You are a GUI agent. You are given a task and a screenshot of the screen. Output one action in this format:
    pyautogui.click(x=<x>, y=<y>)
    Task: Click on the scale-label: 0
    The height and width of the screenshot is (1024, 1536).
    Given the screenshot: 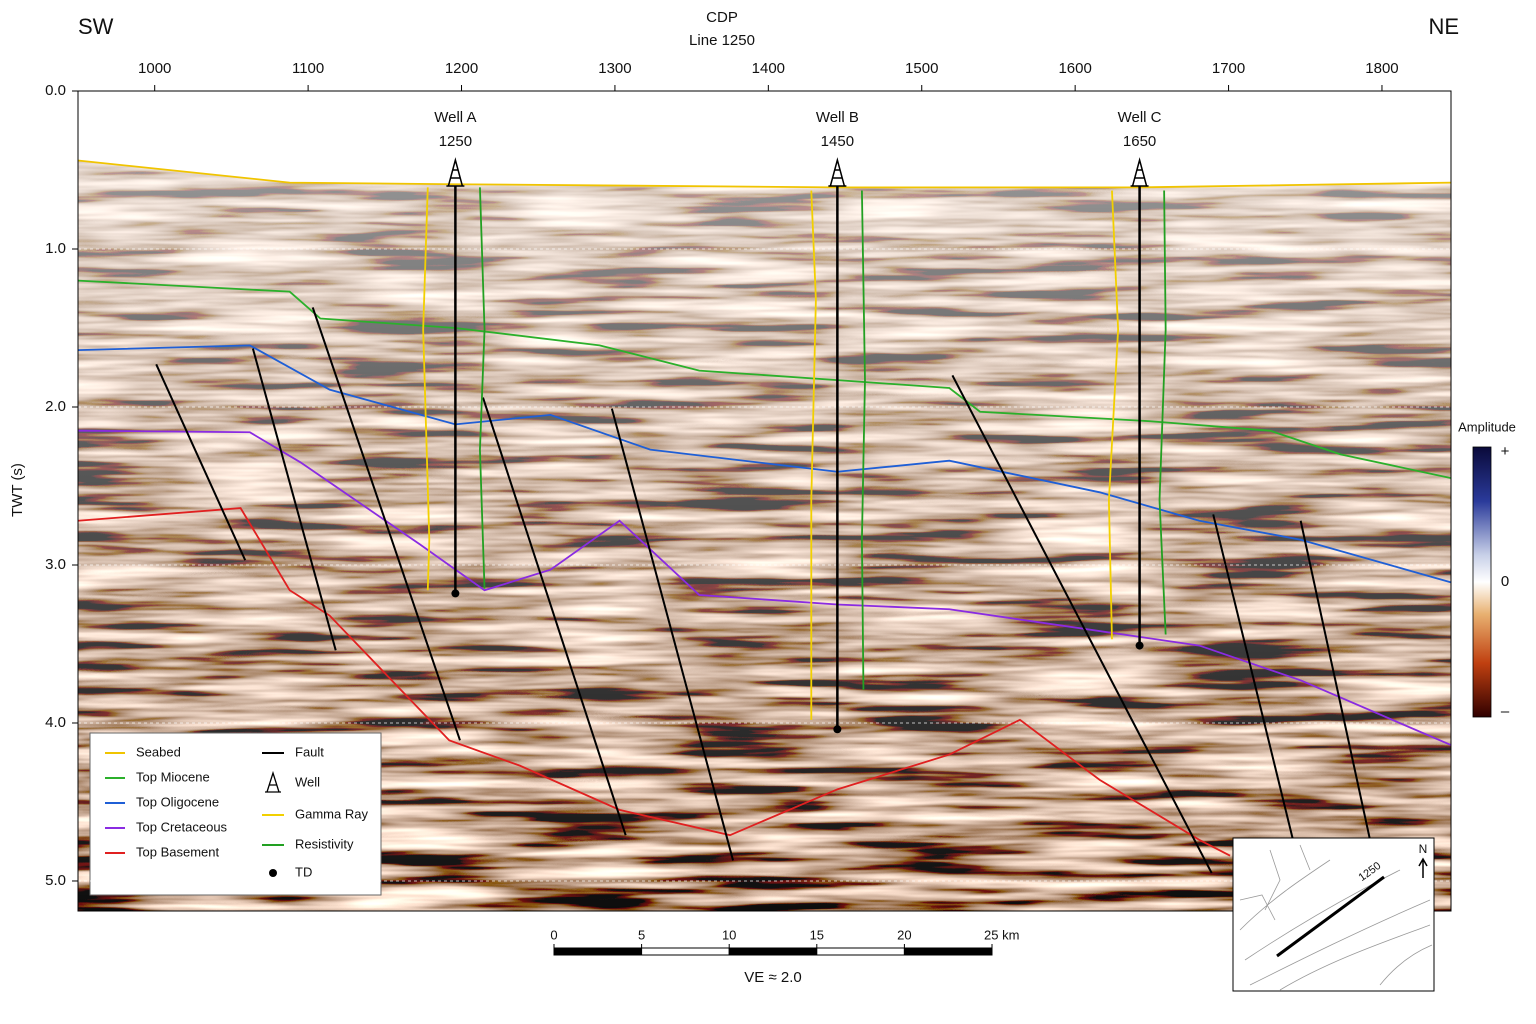 What is the action you would take?
    pyautogui.click(x=553, y=934)
    